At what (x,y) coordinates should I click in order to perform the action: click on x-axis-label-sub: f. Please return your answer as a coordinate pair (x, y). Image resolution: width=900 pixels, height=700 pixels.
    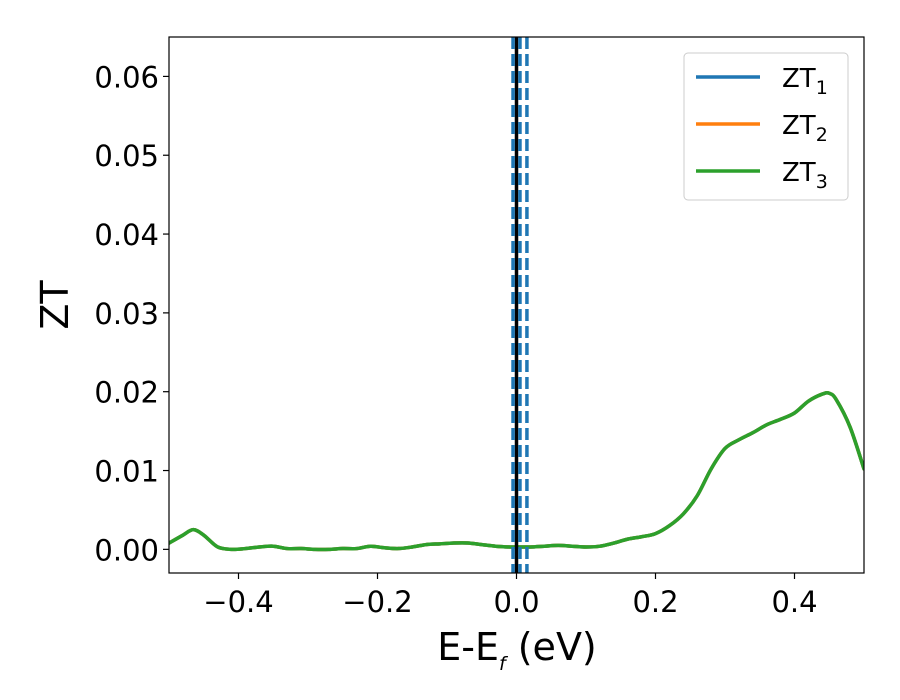
    Looking at the image, I should click on (504, 664).